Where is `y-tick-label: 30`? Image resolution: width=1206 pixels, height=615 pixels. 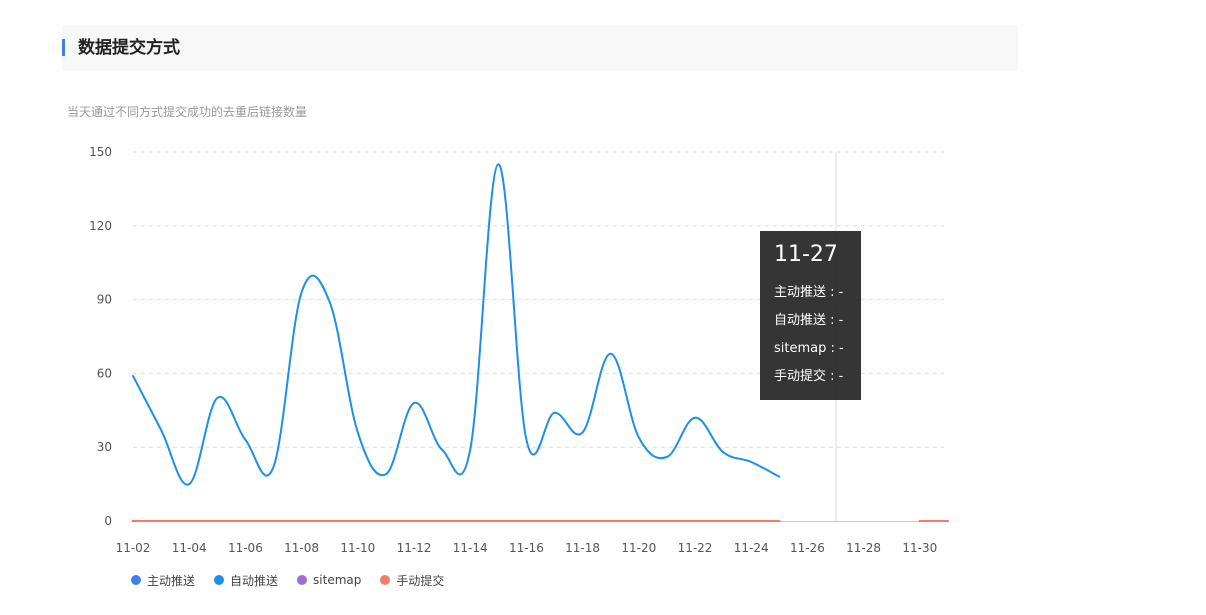
y-tick-label: 30 is located at coordinates (104, 447).